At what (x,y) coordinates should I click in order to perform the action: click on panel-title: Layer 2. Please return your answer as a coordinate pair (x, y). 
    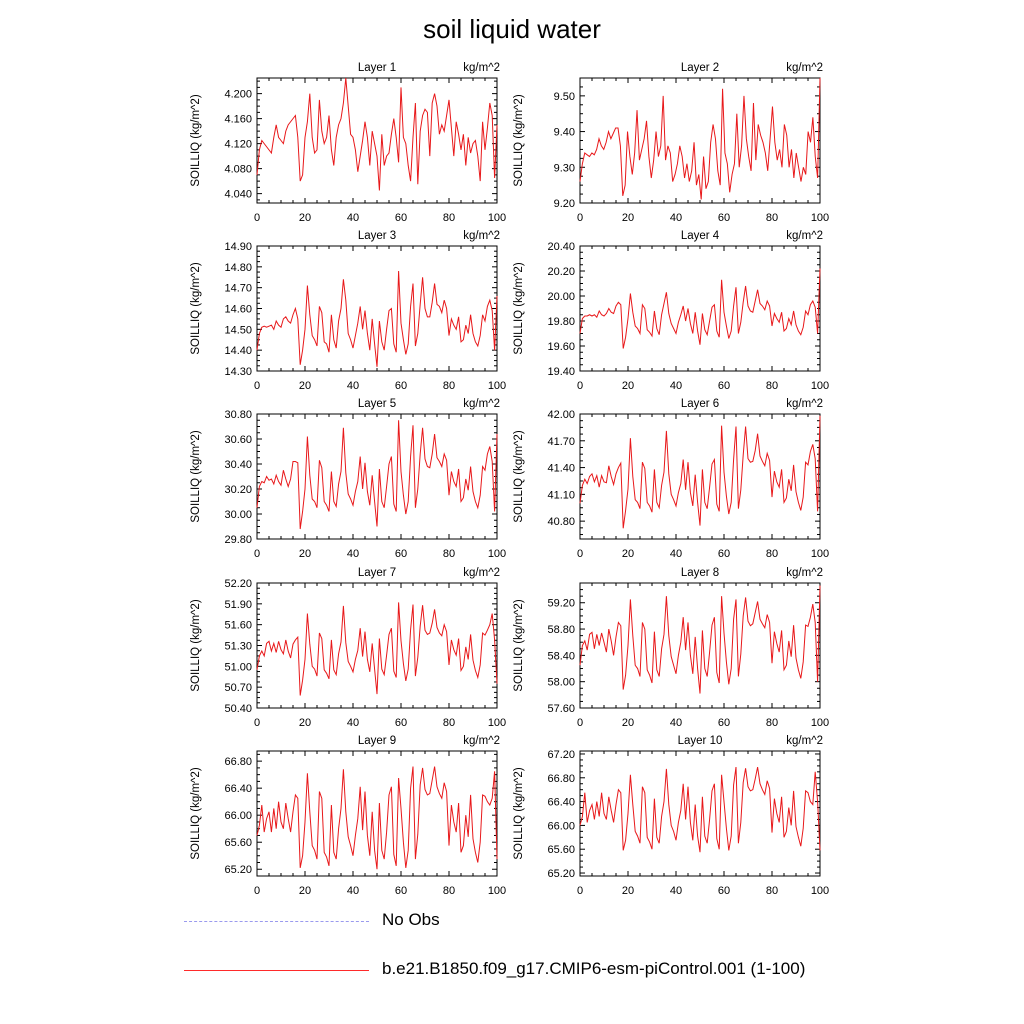
    Looking at the image, I should click on (700, 68).